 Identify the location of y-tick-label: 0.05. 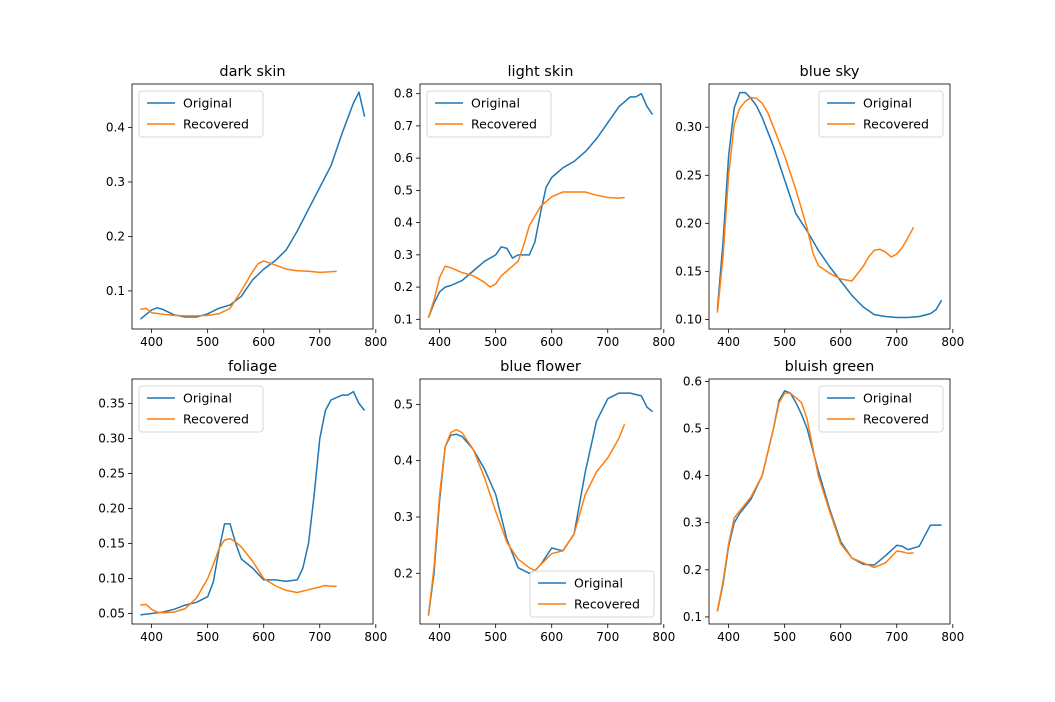
(111, 614).